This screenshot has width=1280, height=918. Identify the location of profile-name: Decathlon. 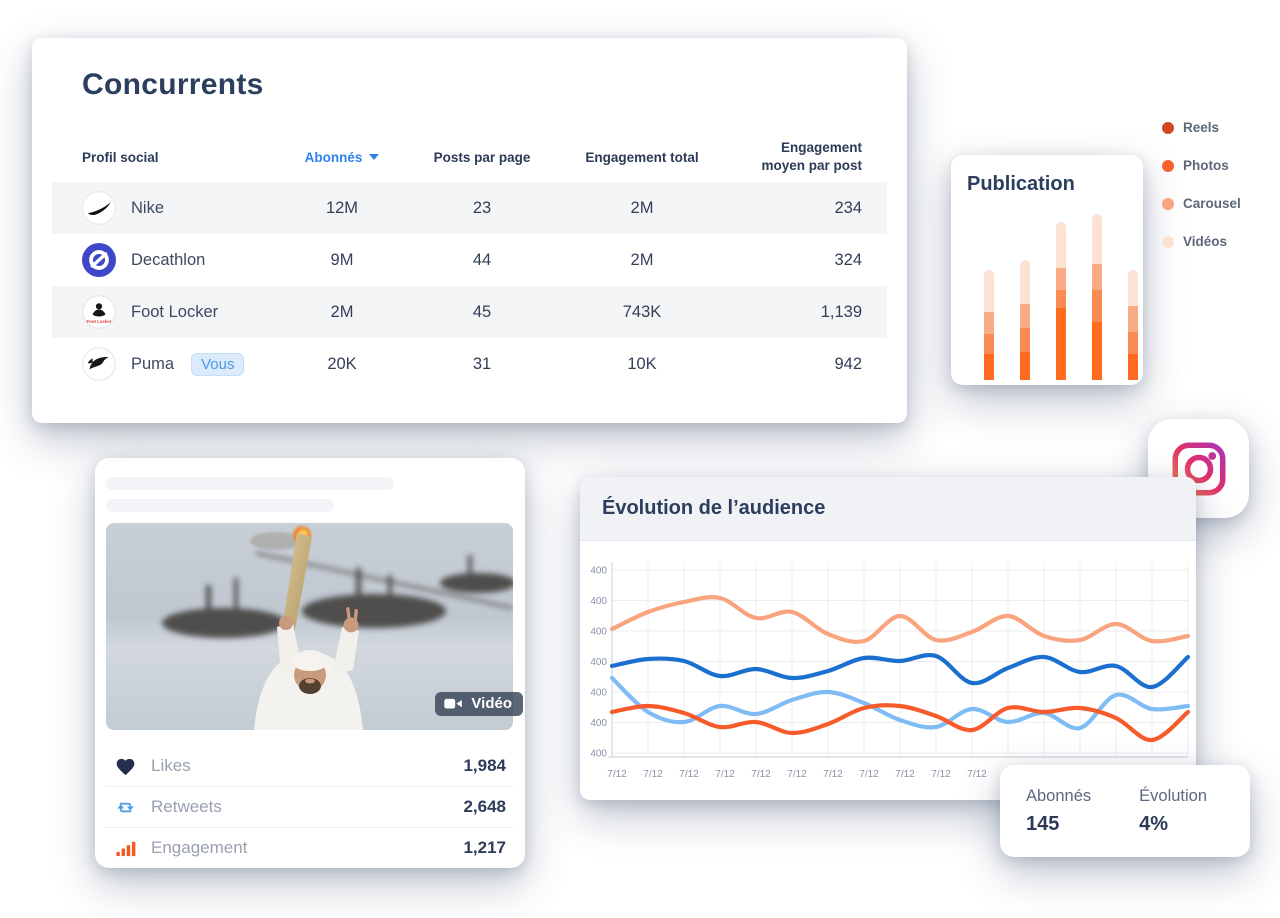
(168, 259).